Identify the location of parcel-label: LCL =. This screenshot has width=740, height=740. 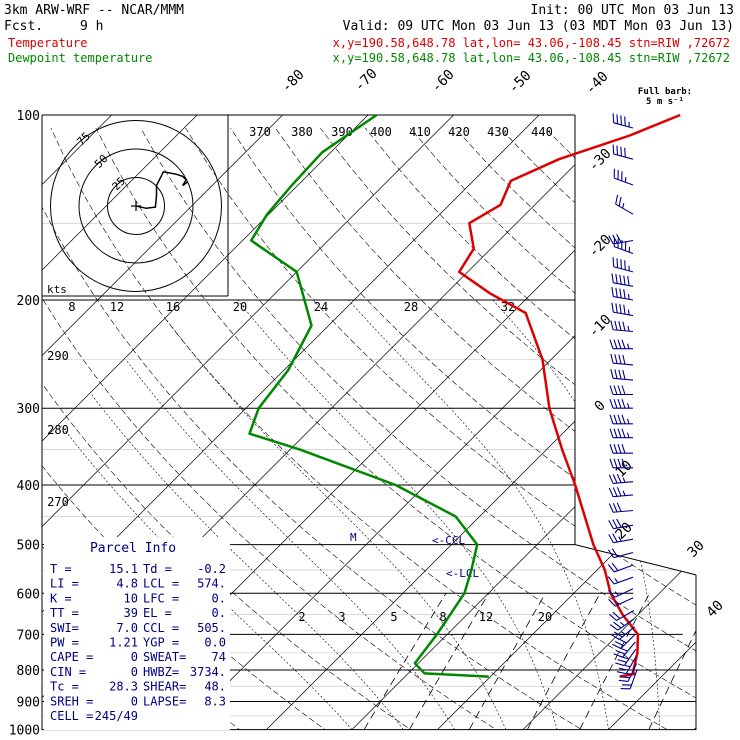
(161, 584).